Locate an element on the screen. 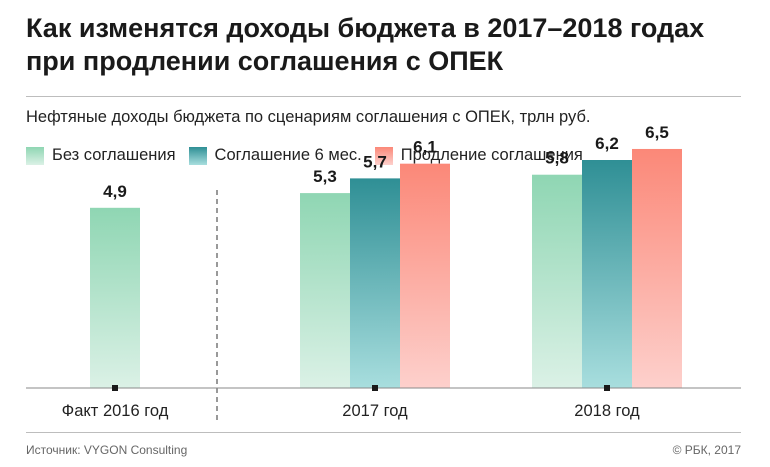  data-label-2-0: 5,8 is located at coordinates (557, 158).